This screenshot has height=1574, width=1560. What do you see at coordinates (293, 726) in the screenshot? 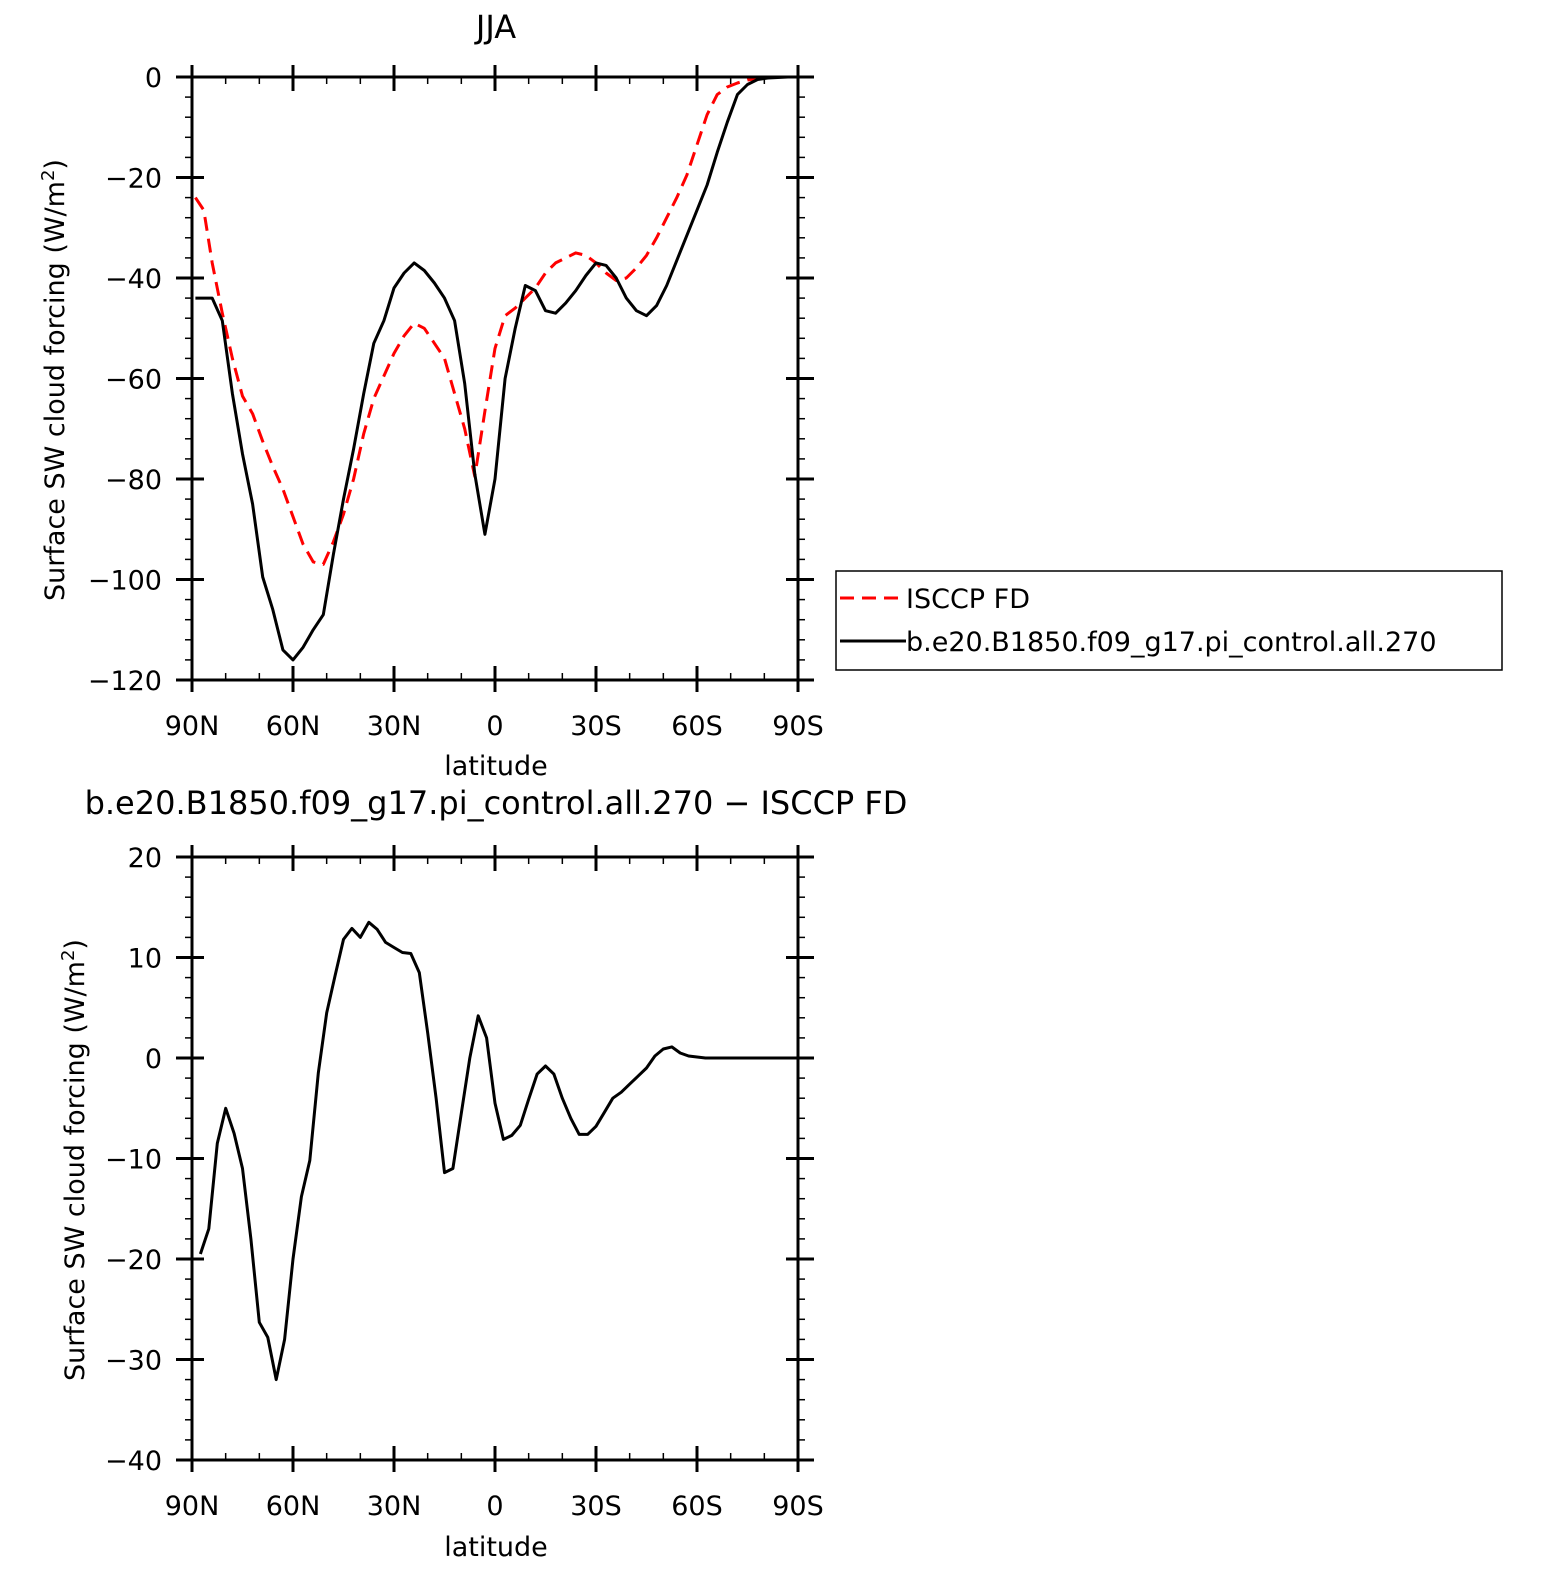
I see `top-panel-x-tick-label: 60N` at bounding box center [293, 726].